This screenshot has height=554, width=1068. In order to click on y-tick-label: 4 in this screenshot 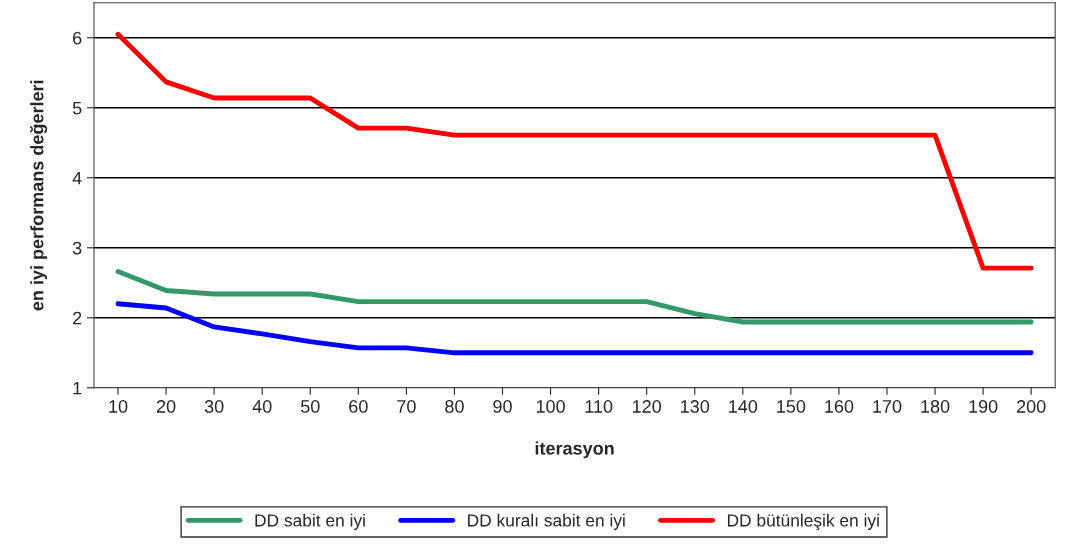, I will do `click(77, 178)`.